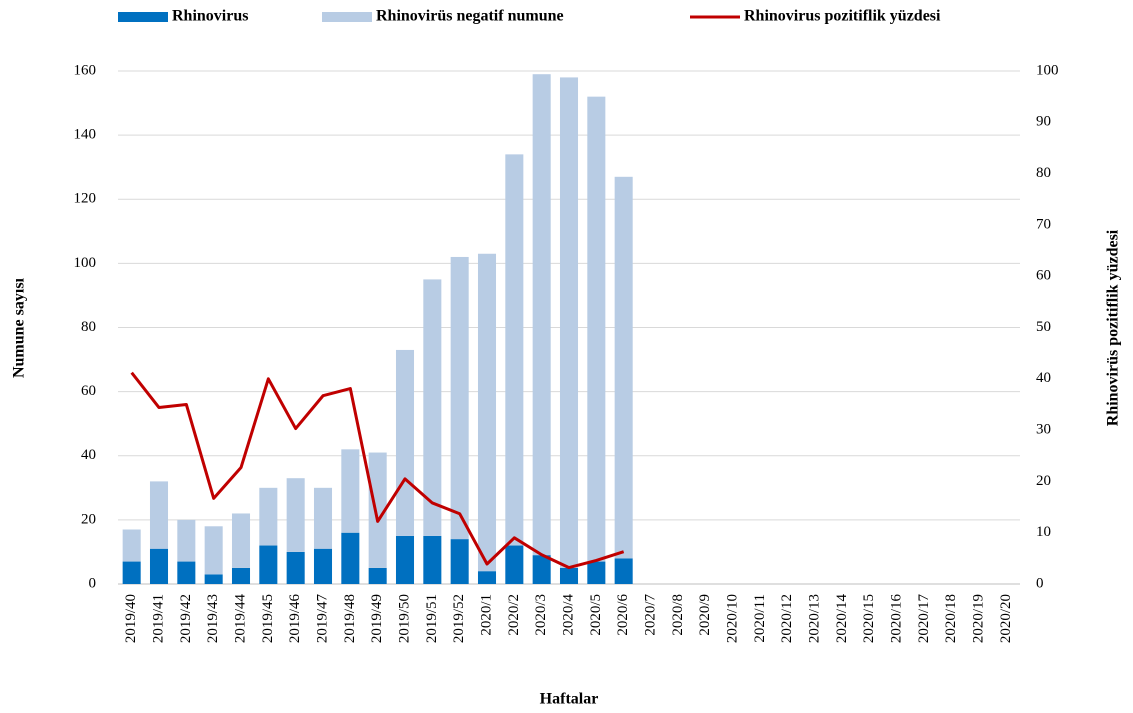  Describe the element at coordinates (1043, 430) in the screenshot. I see `y2-tick-label: 30` at that location.